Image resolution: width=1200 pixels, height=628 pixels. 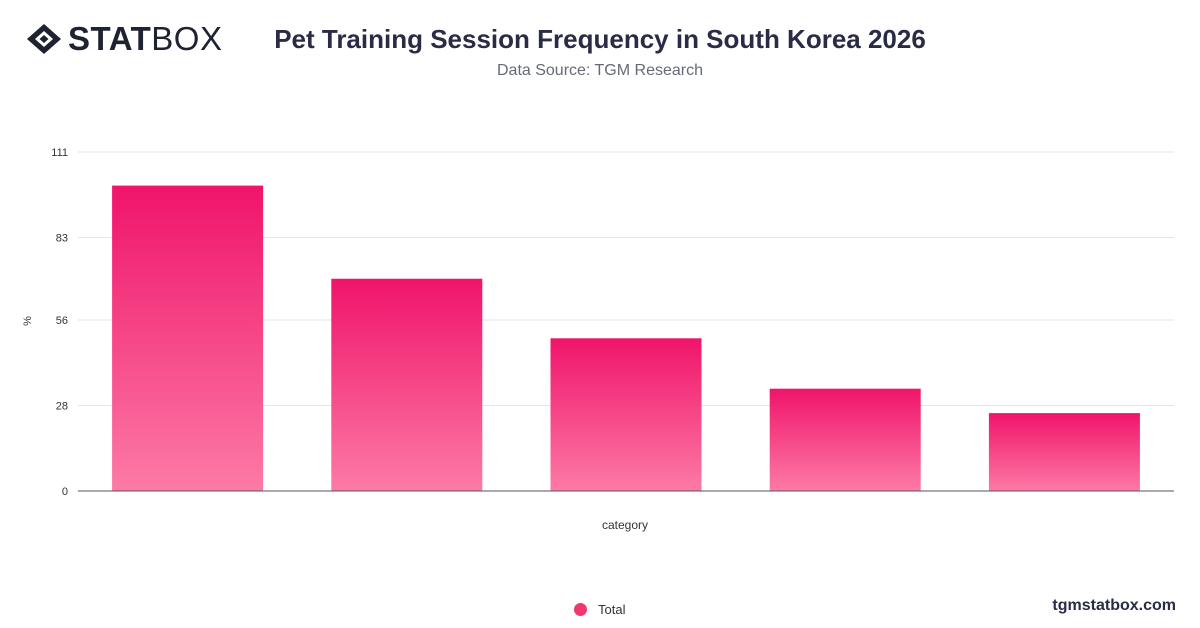 What do you see at coordinates (612, 609) in the screenshot?
I see `legend-label: Total` at bounding box center [612, 609].